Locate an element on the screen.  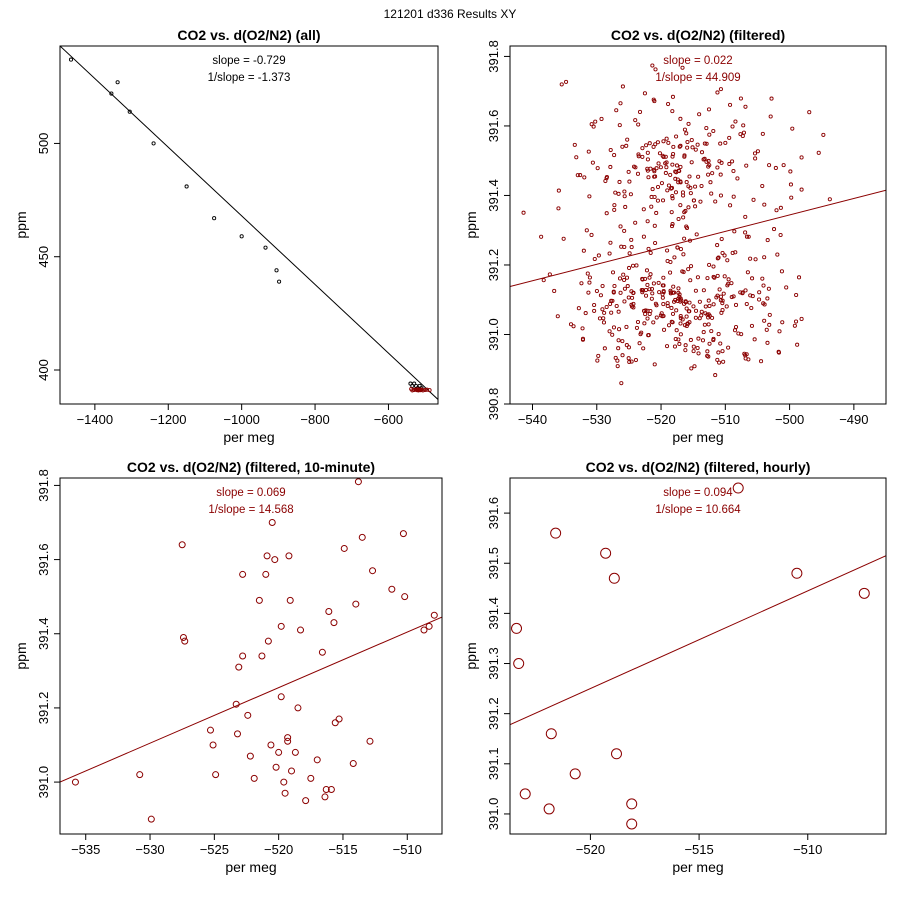
y-tick-label: 500 is located at coordinates (43, 144).